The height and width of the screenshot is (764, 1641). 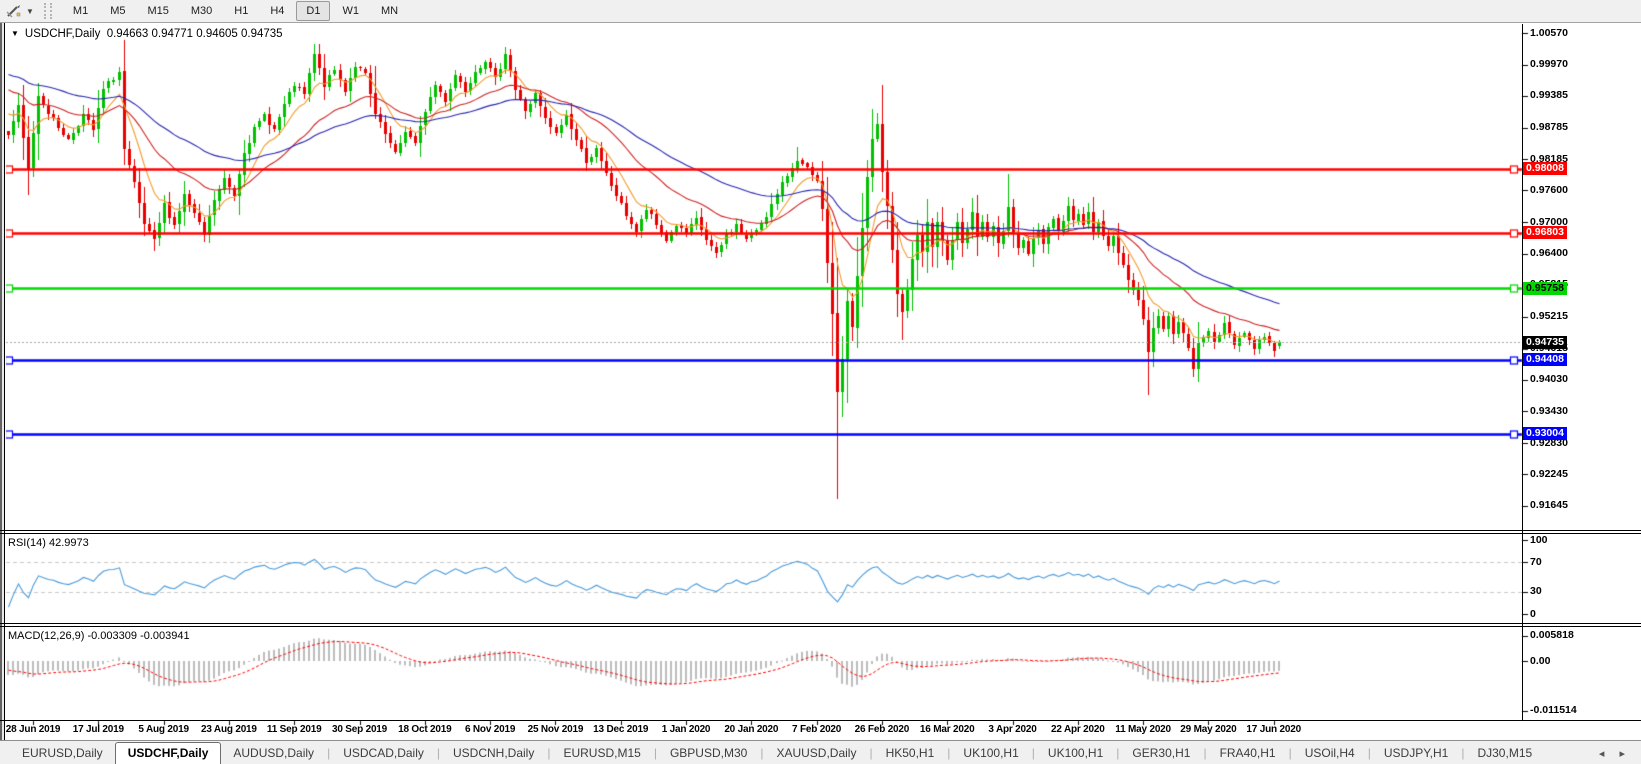 I want to click on price-axis-border, so click(x=1522, y=372).